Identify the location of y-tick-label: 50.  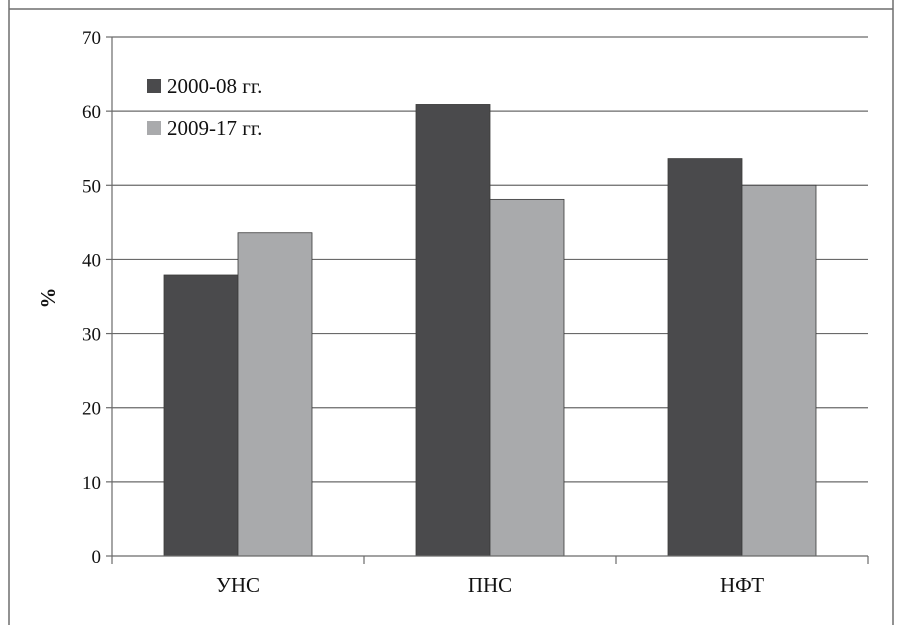
(91, 186).